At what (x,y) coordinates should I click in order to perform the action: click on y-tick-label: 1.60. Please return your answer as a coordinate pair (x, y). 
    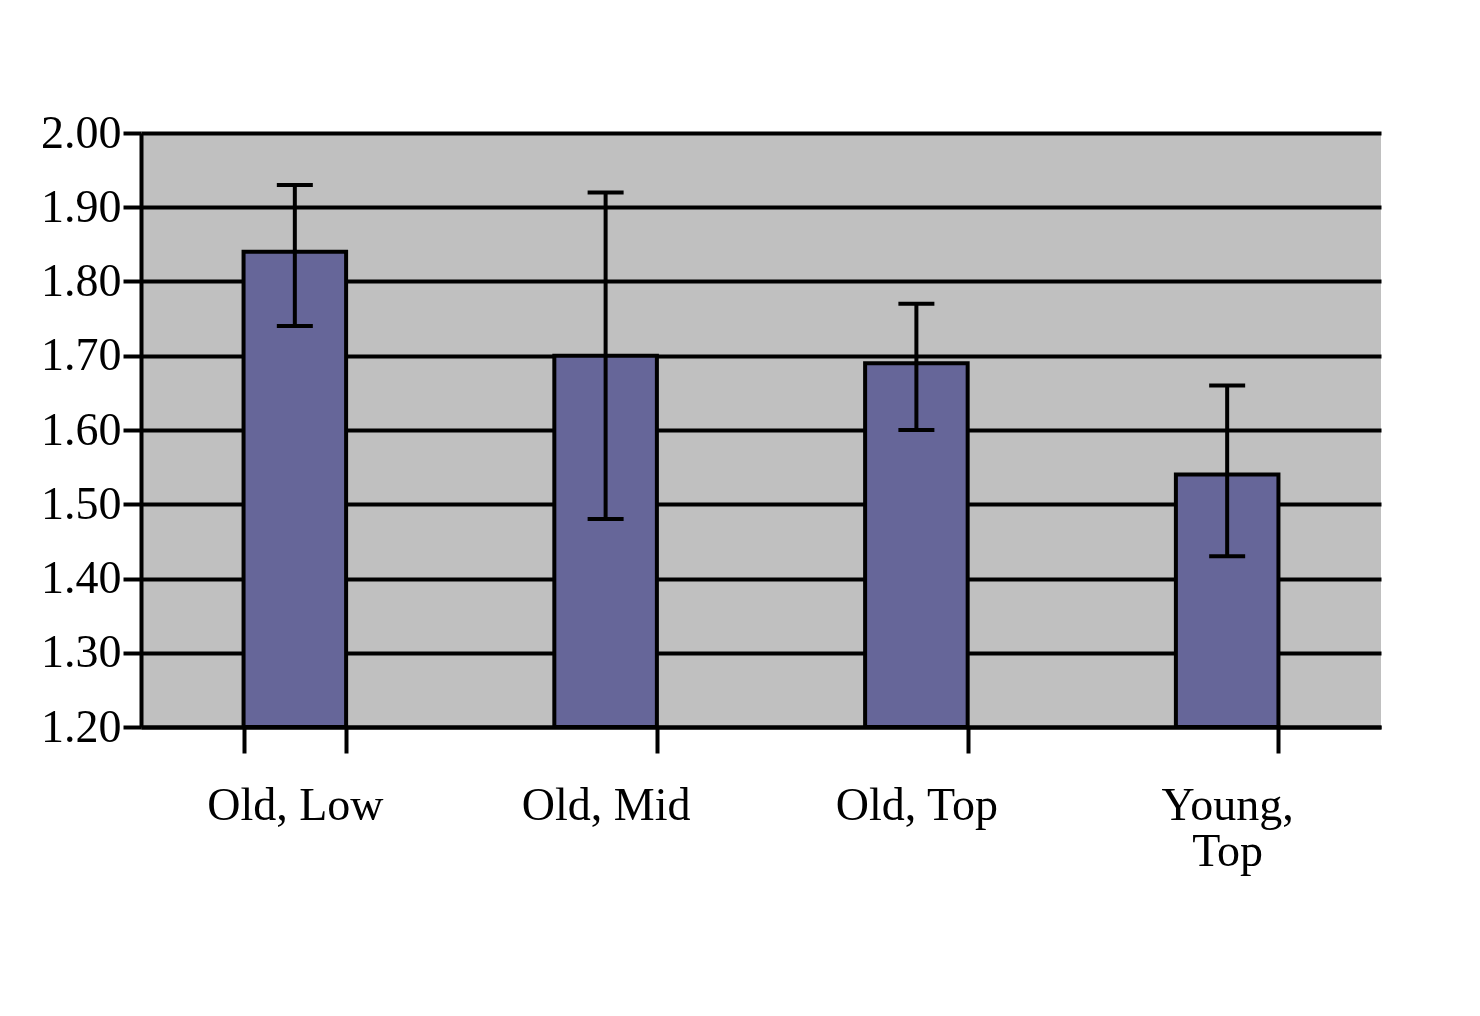
    Looking at the image, I should click on (81, 429).